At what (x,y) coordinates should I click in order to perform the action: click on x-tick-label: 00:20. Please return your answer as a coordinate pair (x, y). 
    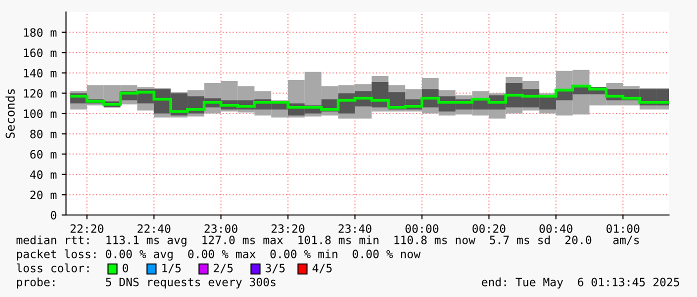
    Looking at the image, I should click on (489, 228).